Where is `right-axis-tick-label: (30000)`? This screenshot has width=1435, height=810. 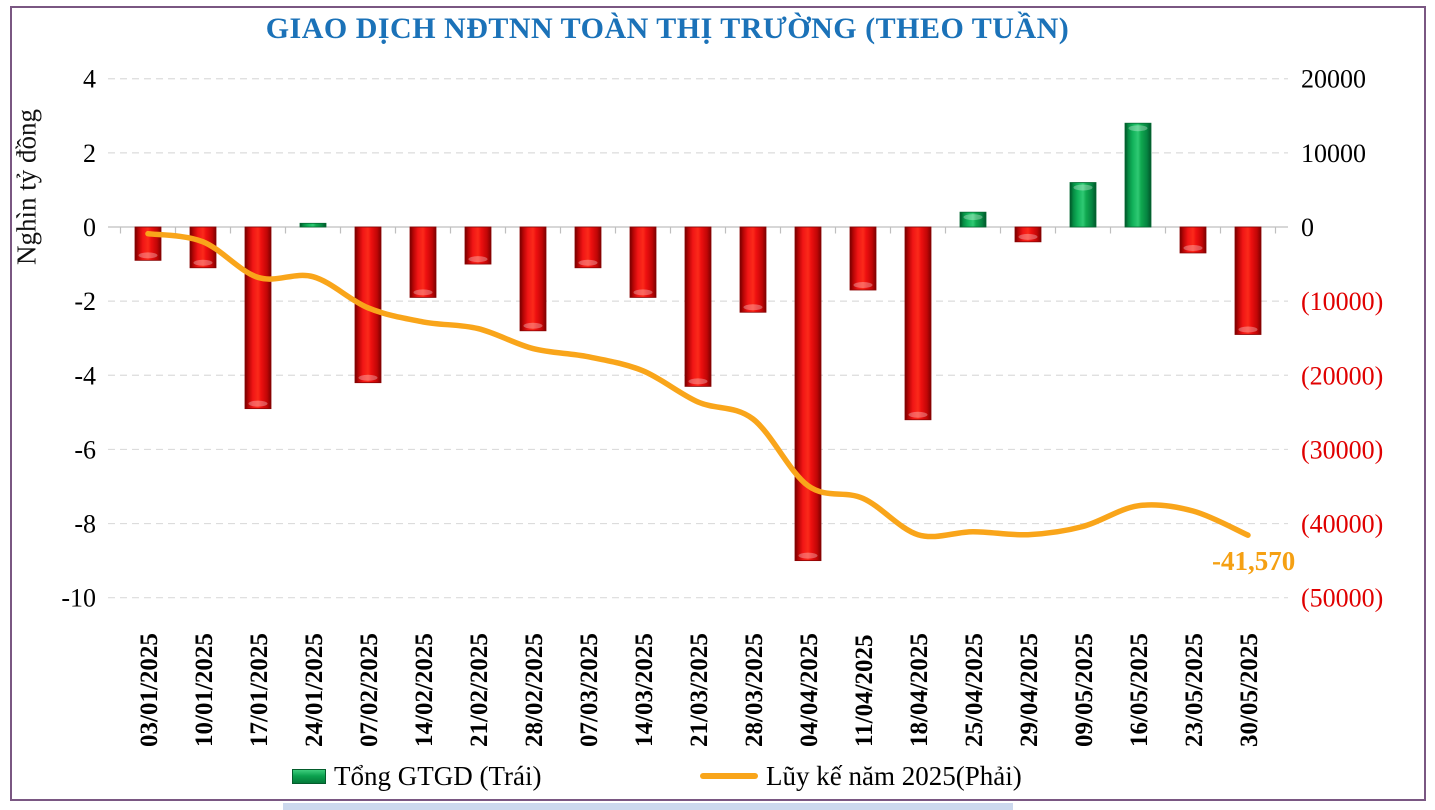
right-axis-tick-label: (30000) is located at coordinates (1342, 449).